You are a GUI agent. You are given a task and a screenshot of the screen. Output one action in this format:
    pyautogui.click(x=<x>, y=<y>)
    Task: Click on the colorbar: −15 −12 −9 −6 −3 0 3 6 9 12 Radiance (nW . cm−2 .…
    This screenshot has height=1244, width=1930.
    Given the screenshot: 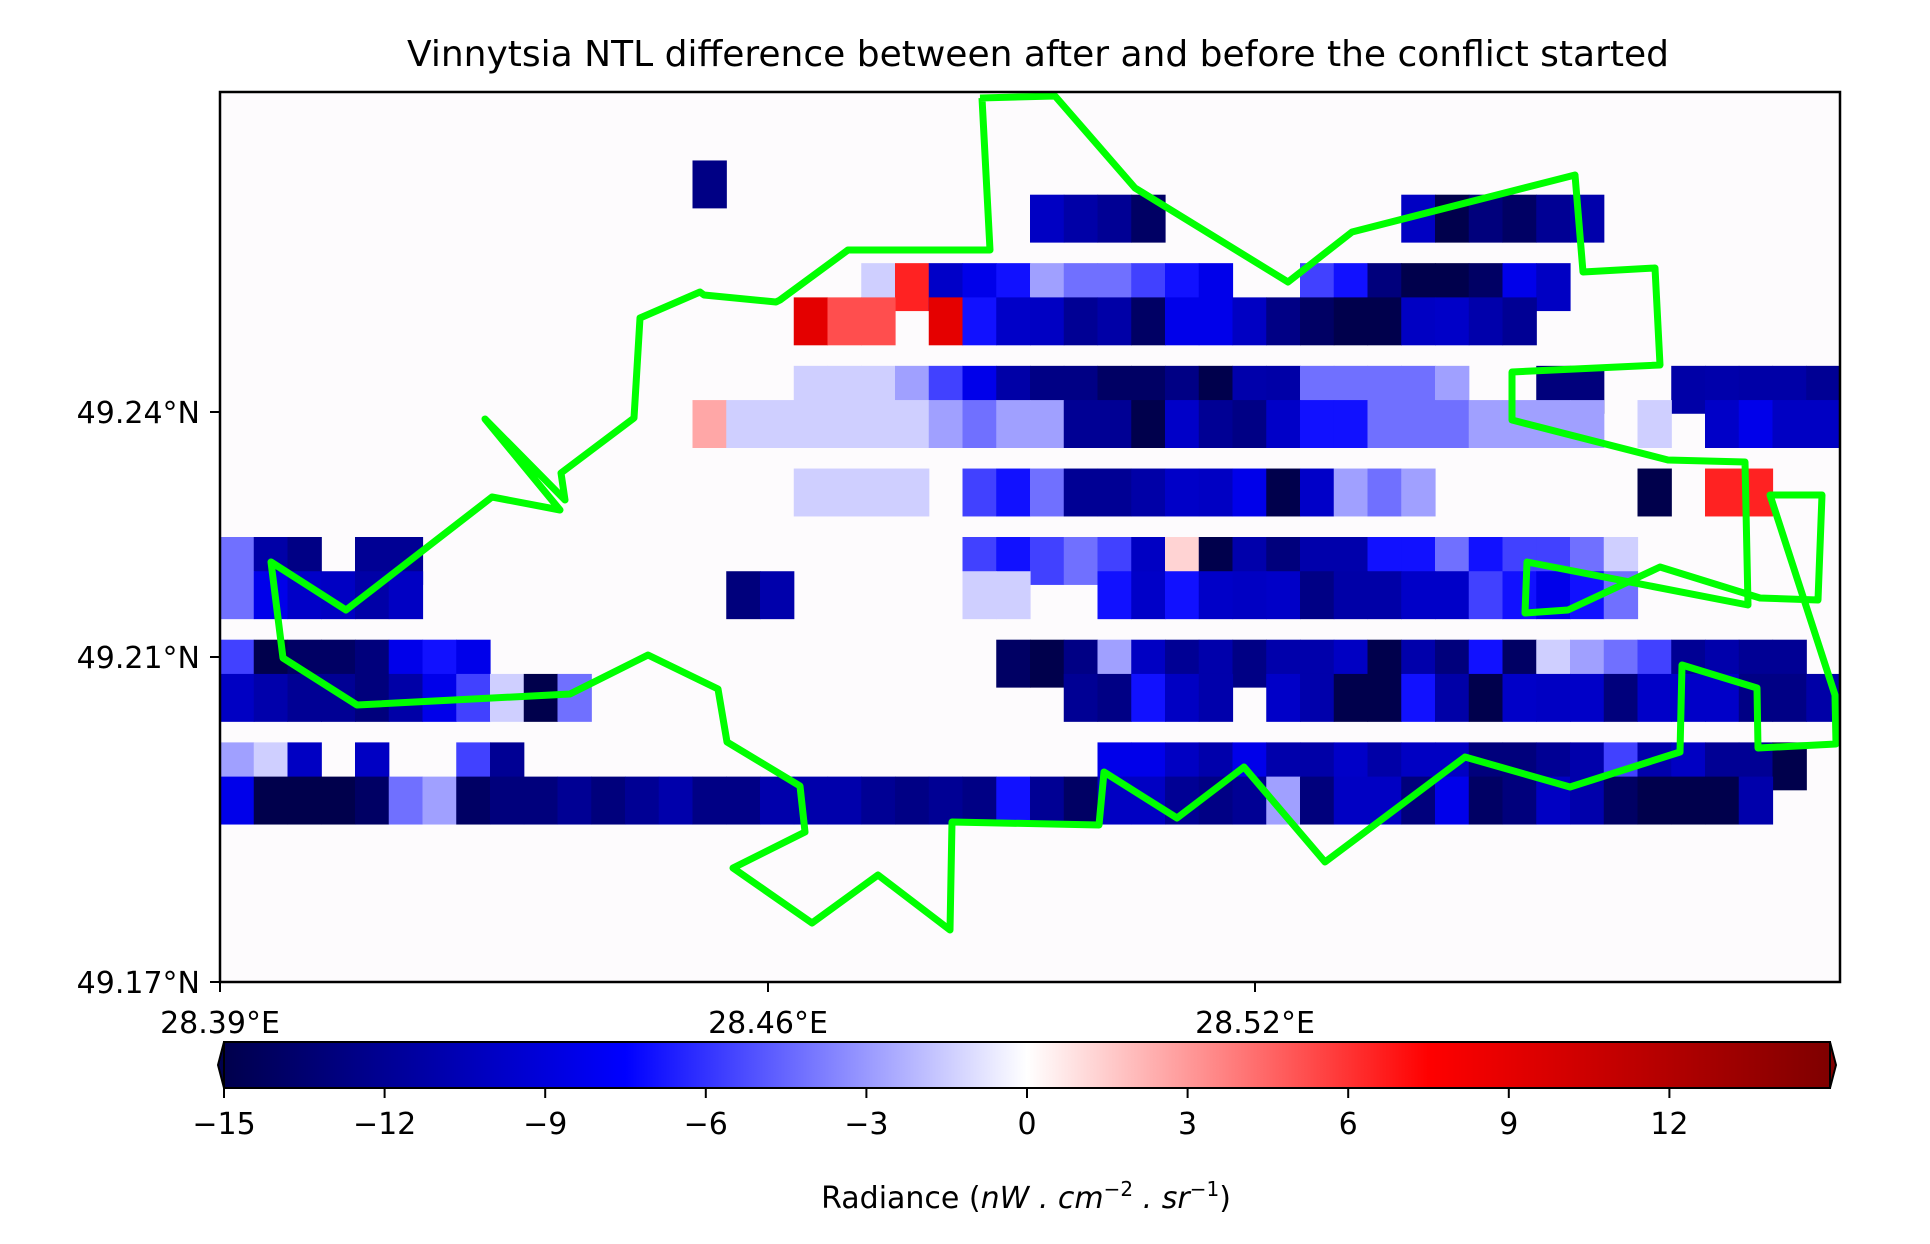 What is the action you would take?
    pyautogui.click(x=1015, y=1128)
    